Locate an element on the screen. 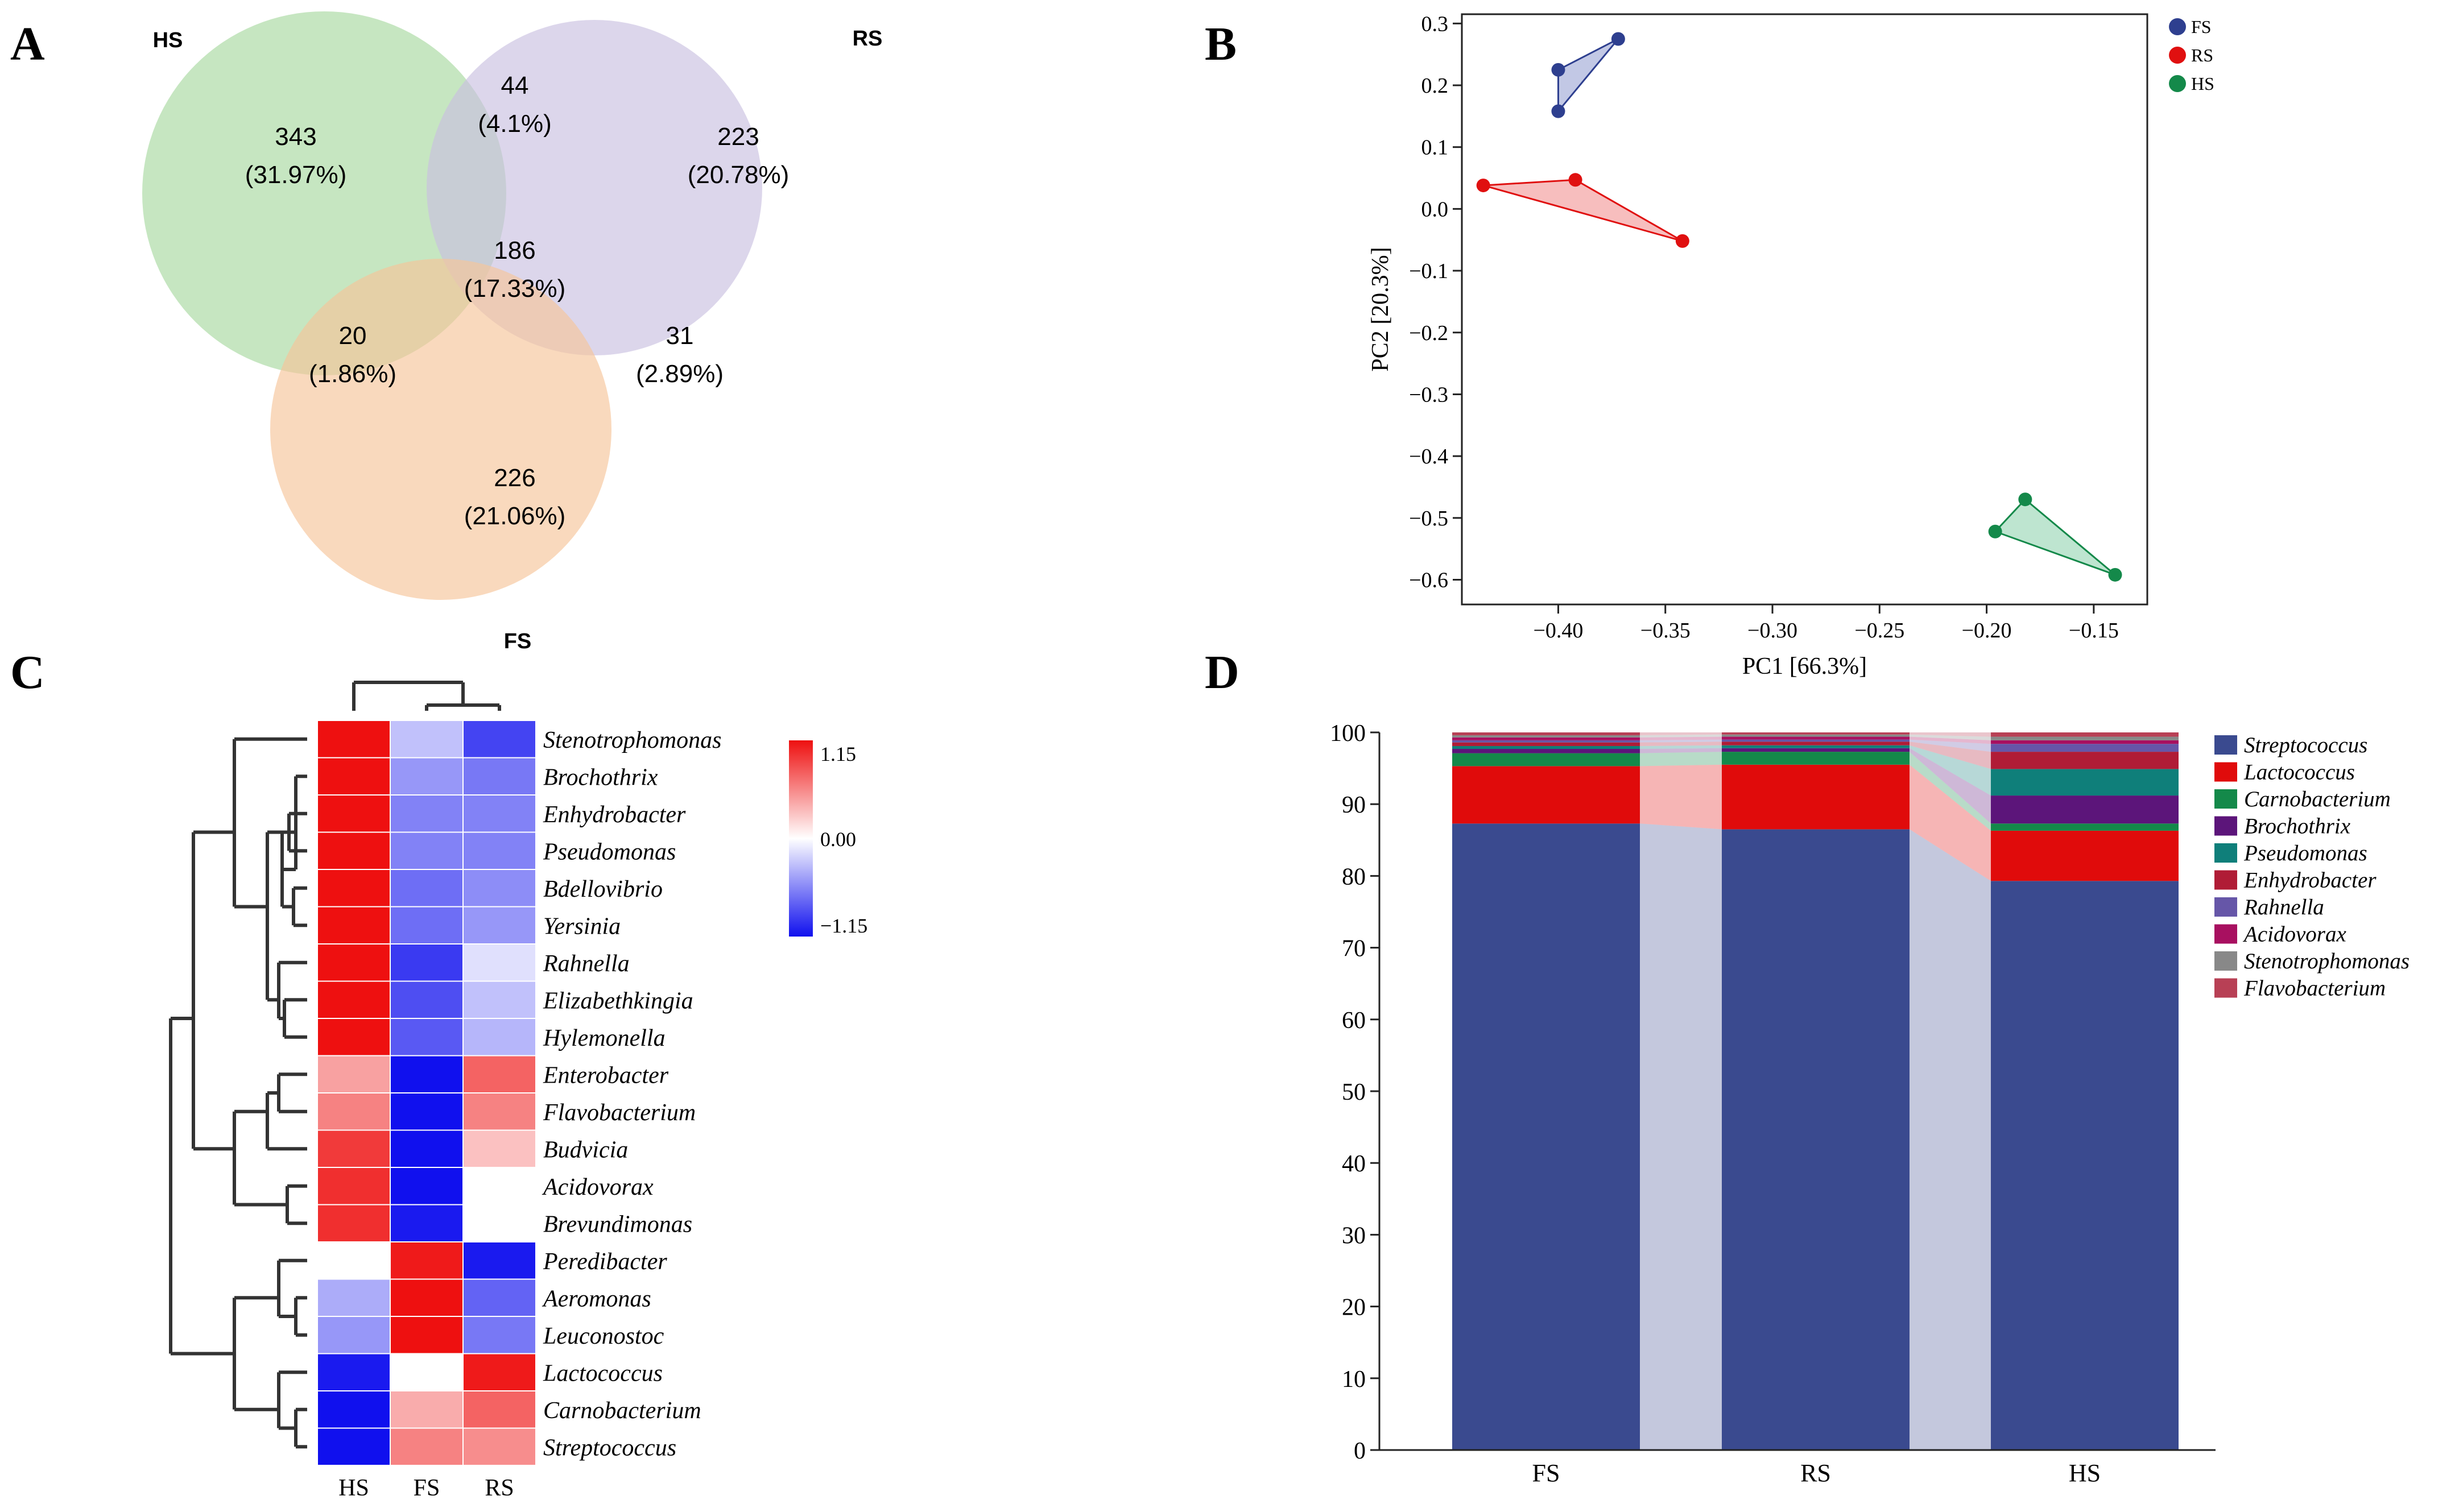  pca-y-tick-label: −0.1 is located at coordinates (1429, 271).